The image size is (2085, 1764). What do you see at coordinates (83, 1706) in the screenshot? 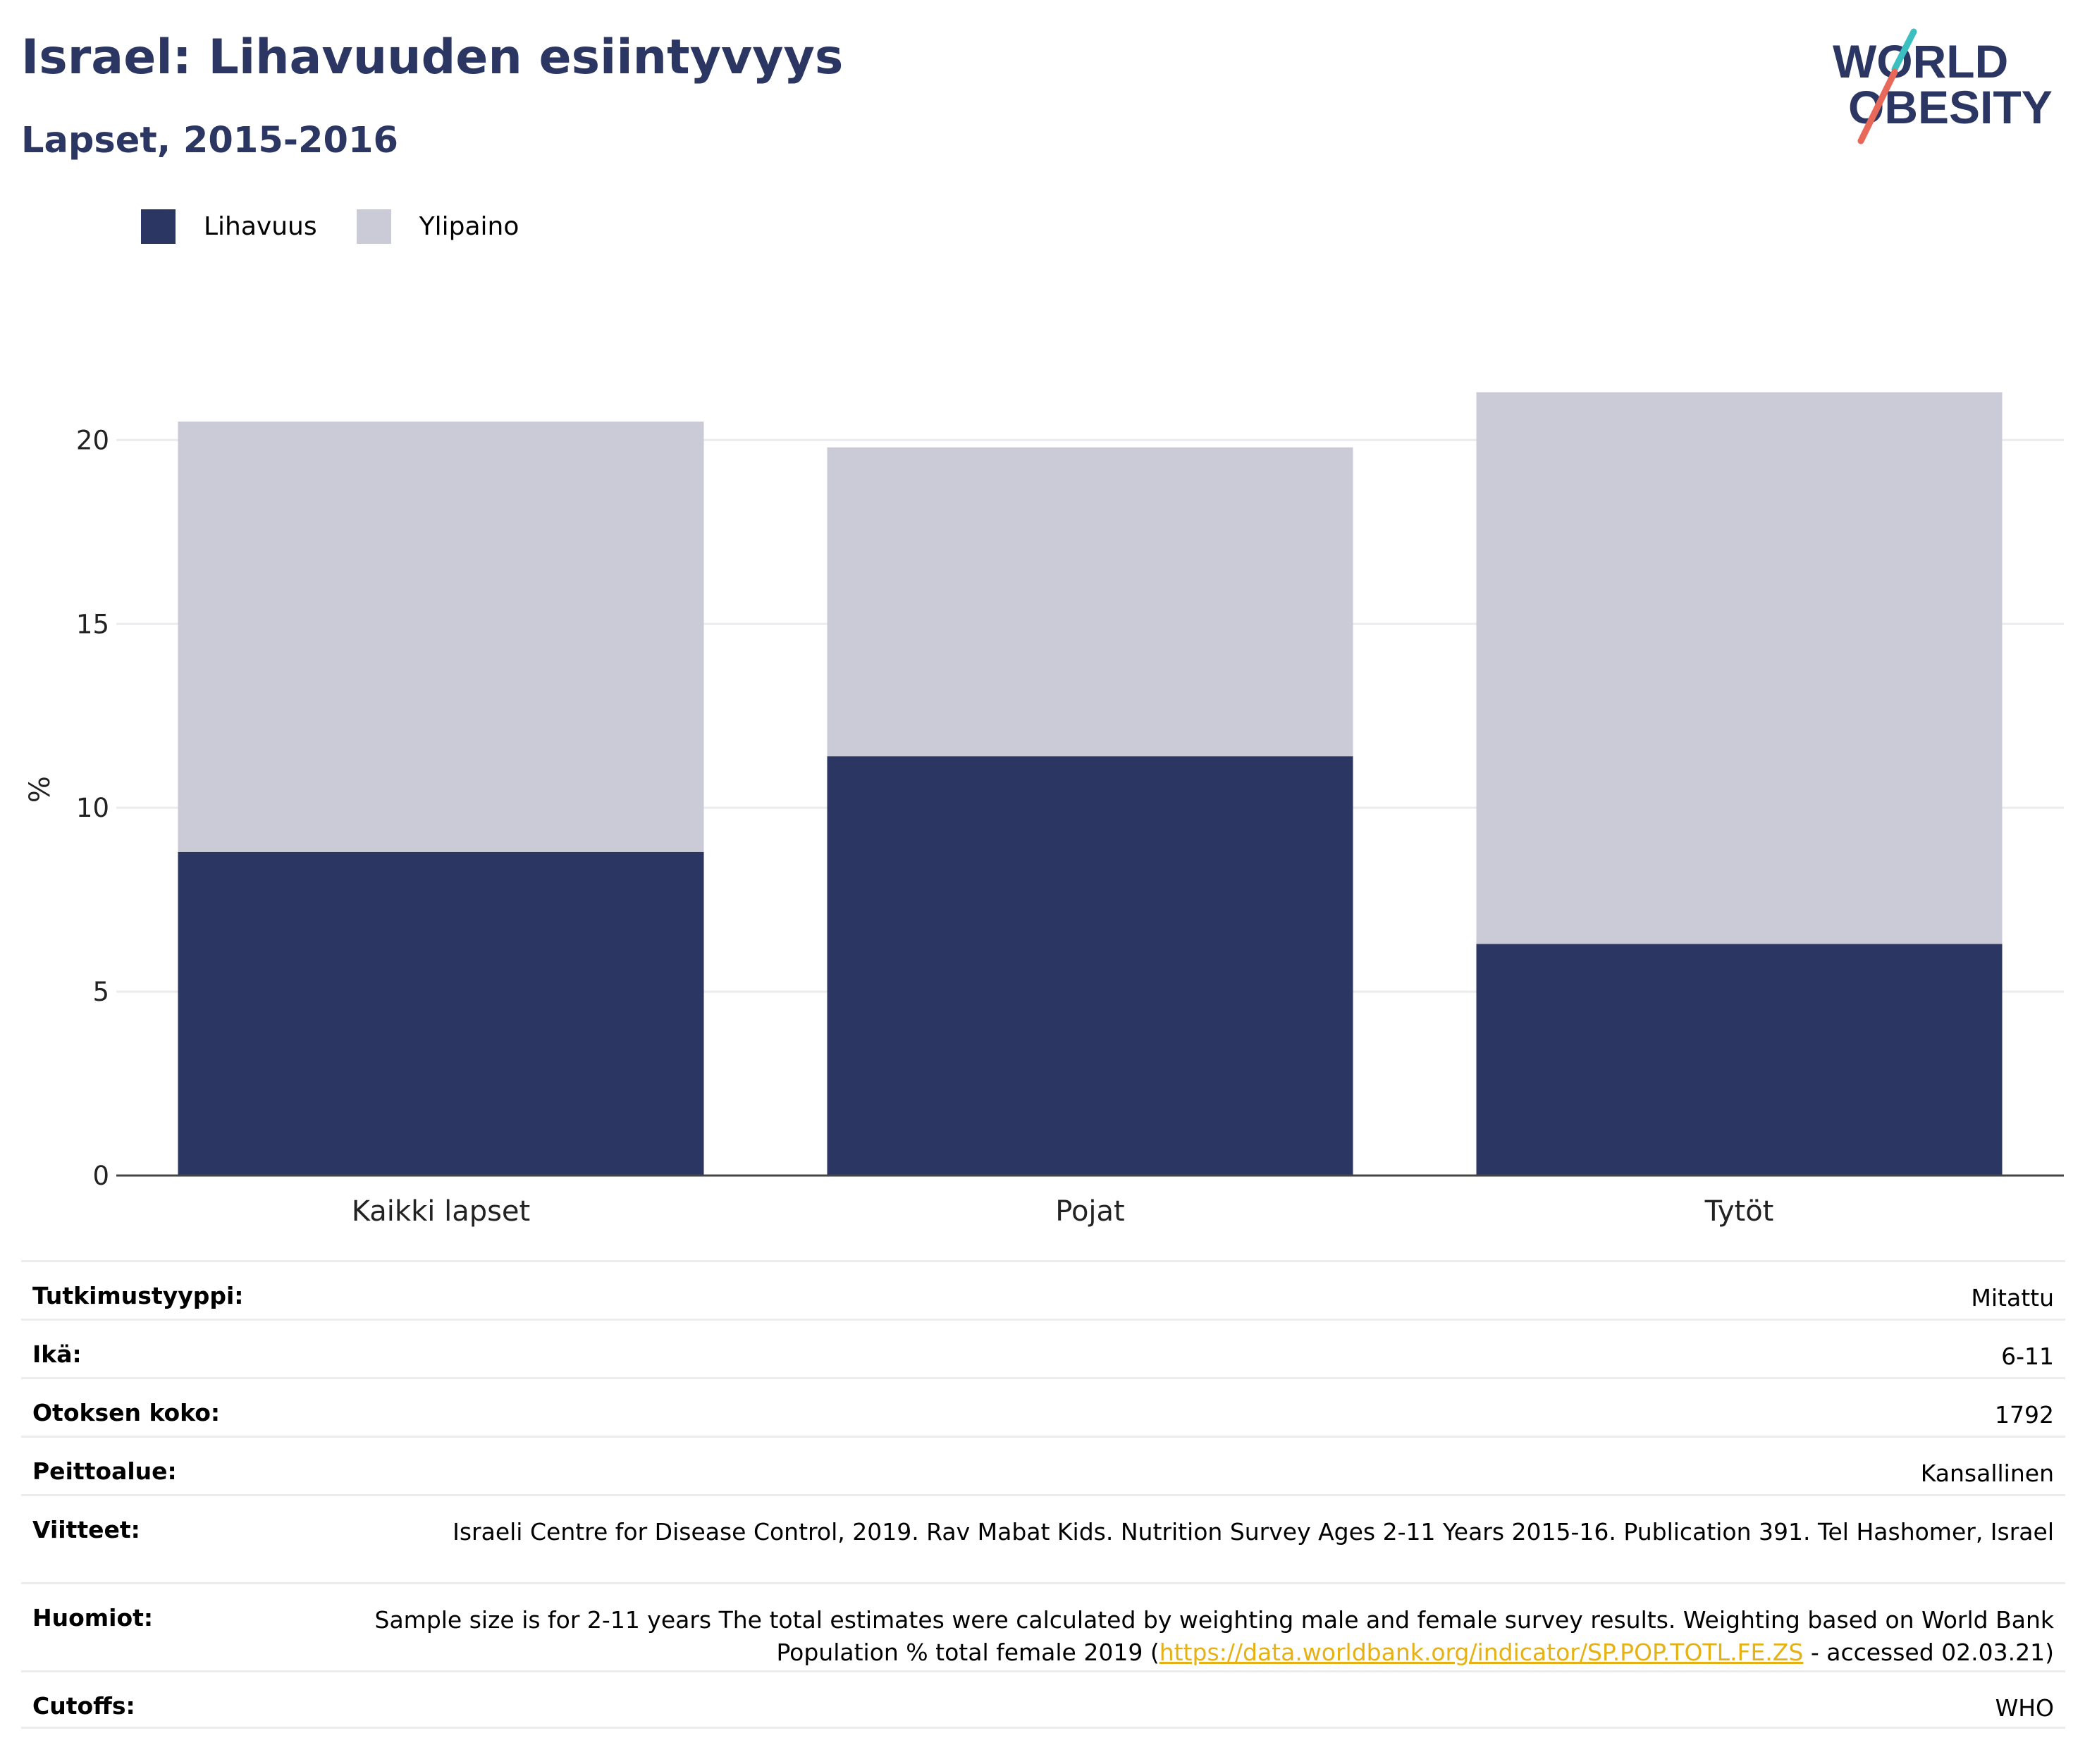
I see `info-label: Cutoffs:` at bounding box center [83, 1706].